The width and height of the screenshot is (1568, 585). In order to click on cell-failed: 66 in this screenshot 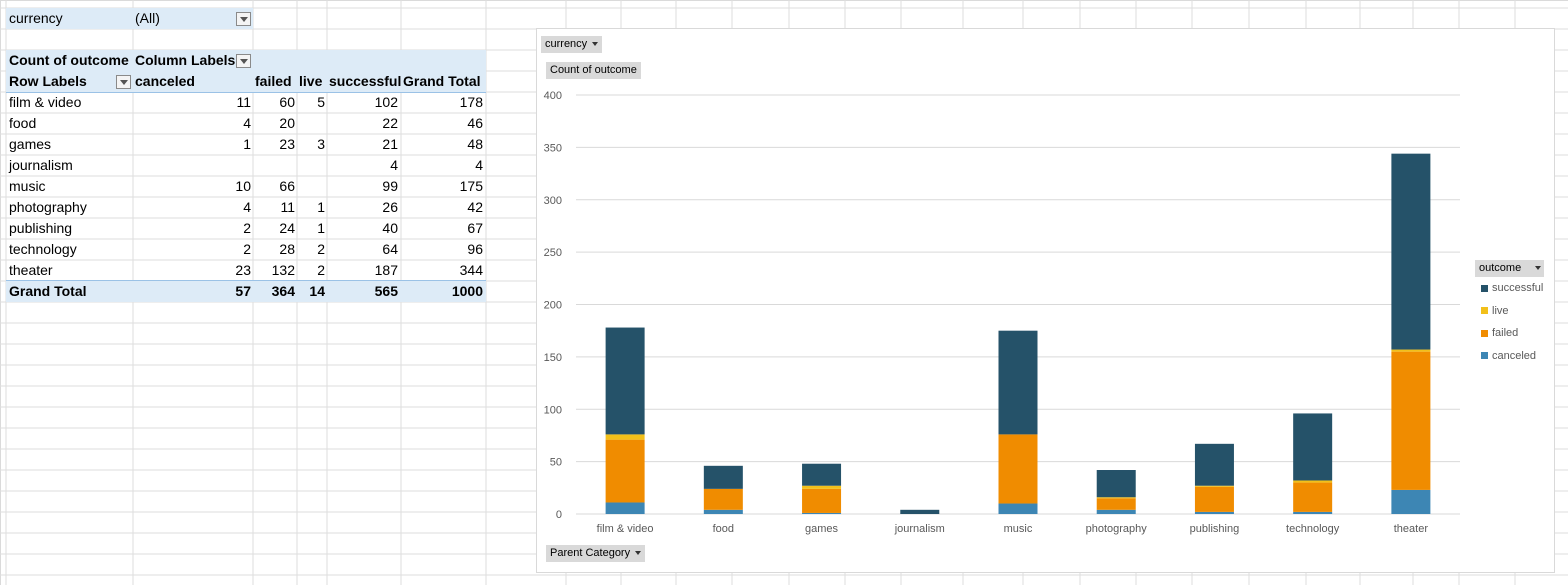, I will do `click(287, 186)`.